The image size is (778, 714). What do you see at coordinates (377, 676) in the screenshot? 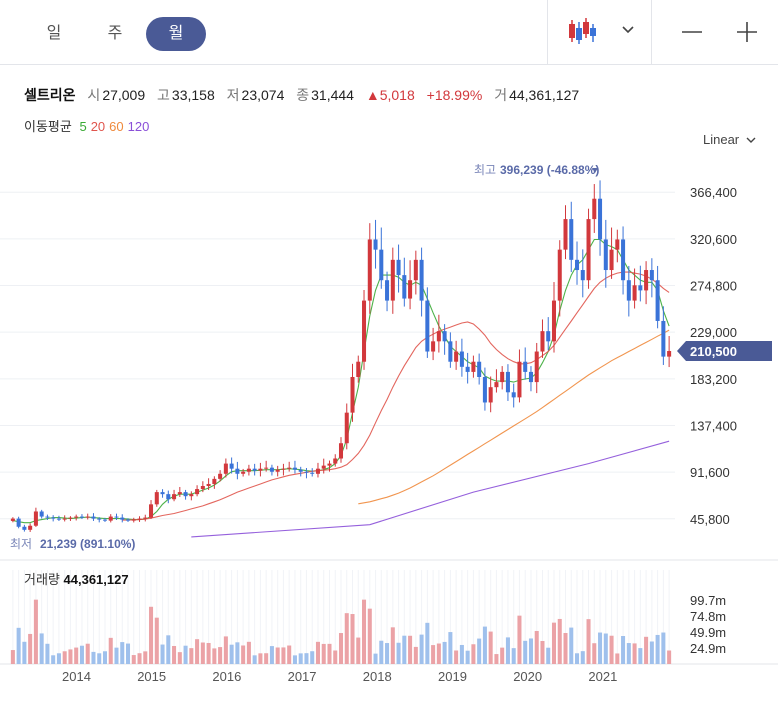
I see `x-tick-label: 2018` at bounding box center [377, 676].